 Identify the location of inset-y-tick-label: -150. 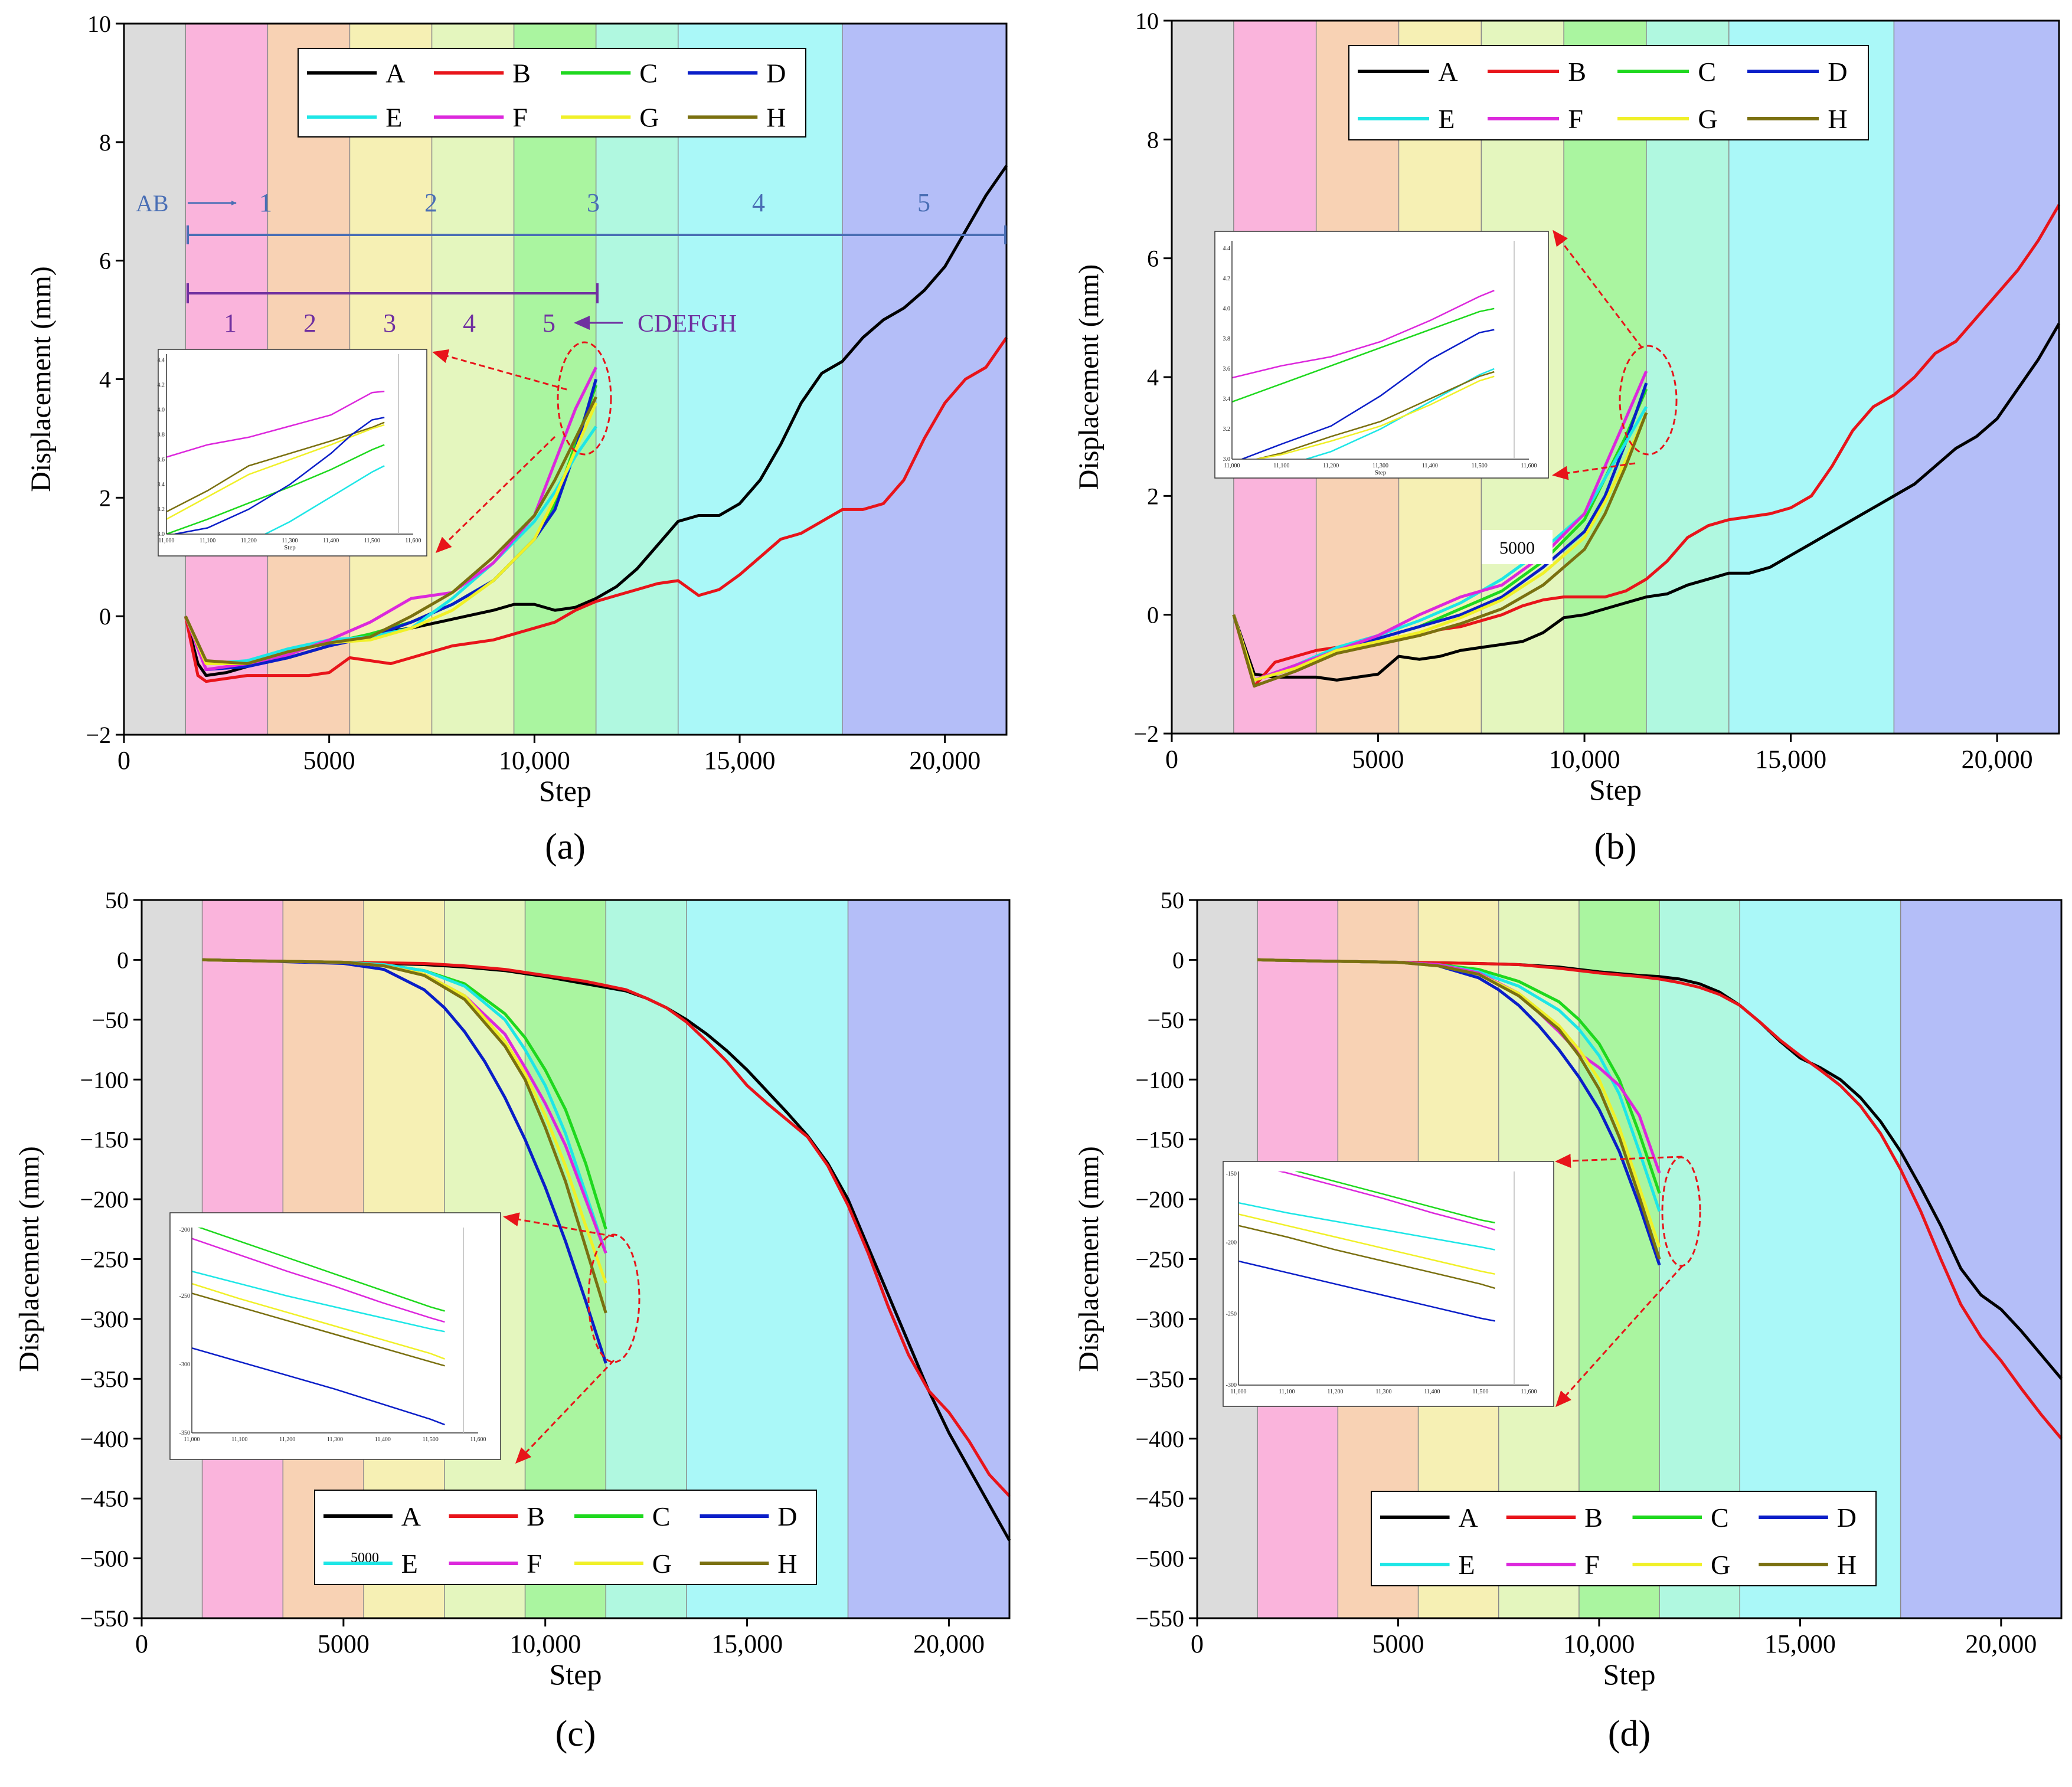
(1232, 1174).